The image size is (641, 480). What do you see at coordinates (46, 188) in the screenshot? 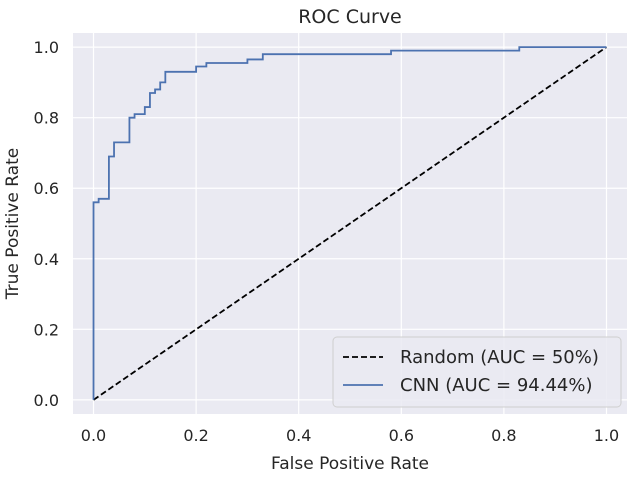
I see `y-tick-label: 0.6` at bounding box center [46, 188].